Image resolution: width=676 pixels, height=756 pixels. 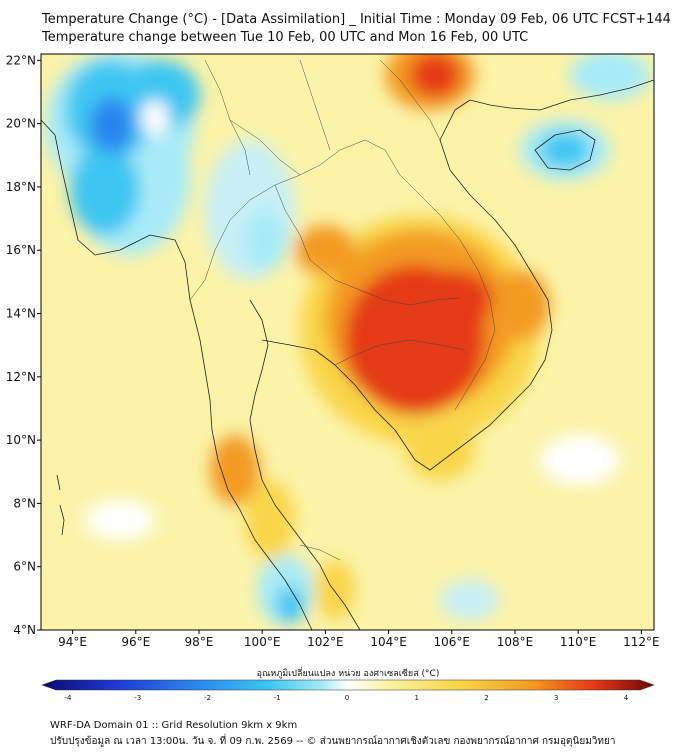 What do you see at coordinates (137, 698) in the screenshot?
I see `colorbar-tick-label: -3` at bounding box center [137, 698].